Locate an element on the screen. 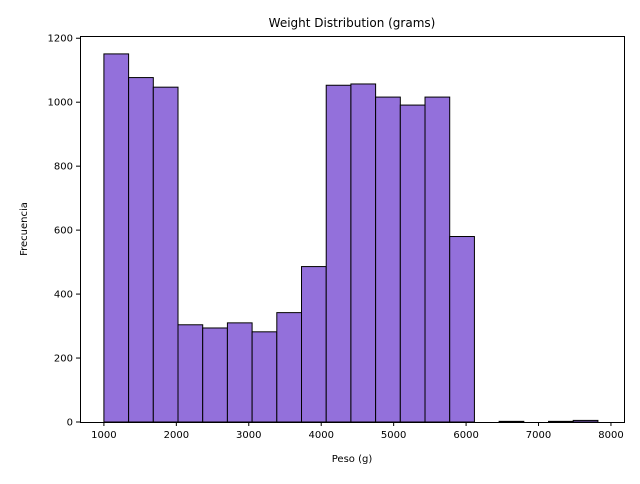 This screenshot has height=484, width=640. y-tick-label: 0 is located at coordinates (70, 423).